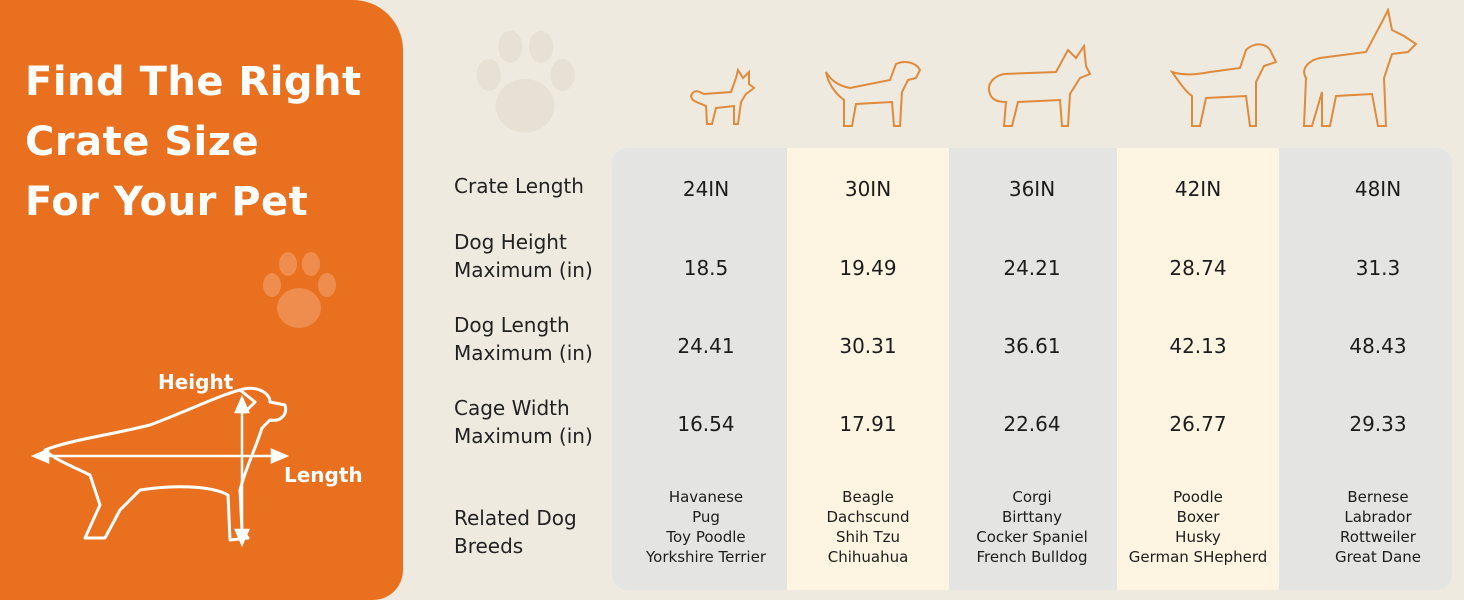  Describe the element at coordinates (1198, 346) in the screenshot. I see `cell-dog-length: 42.13` at that location.